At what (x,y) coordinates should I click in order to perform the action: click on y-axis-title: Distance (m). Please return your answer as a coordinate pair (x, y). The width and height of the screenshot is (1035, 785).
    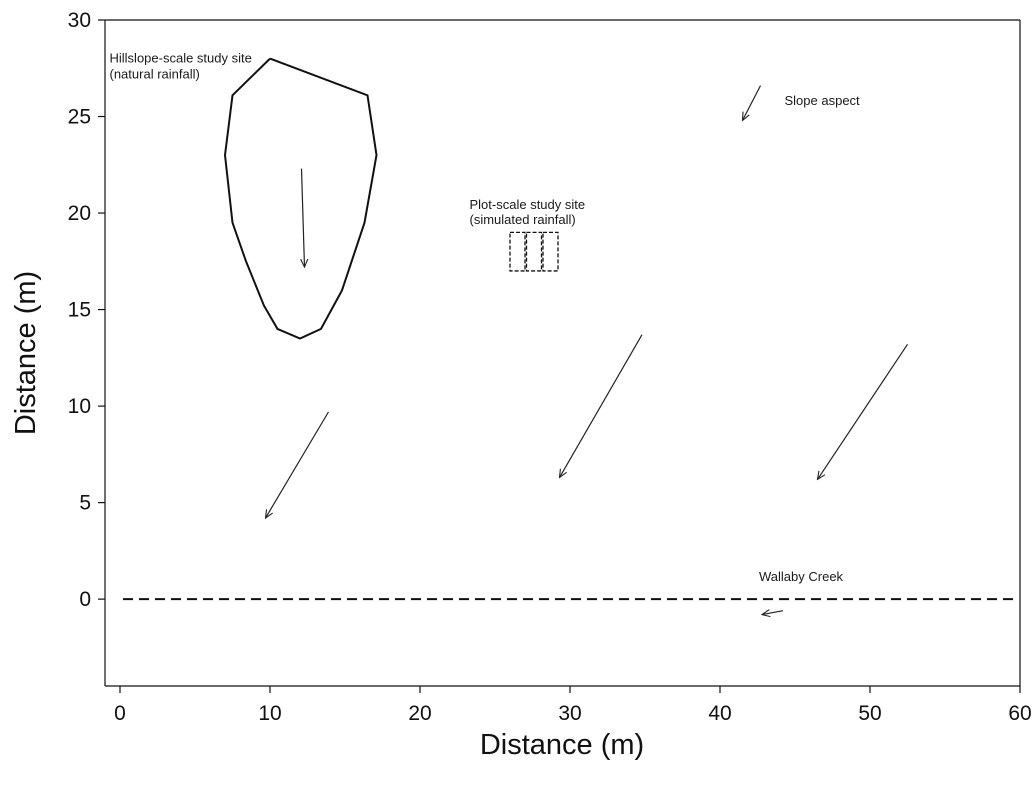
    Looking at the image, I should click on (26, 353).